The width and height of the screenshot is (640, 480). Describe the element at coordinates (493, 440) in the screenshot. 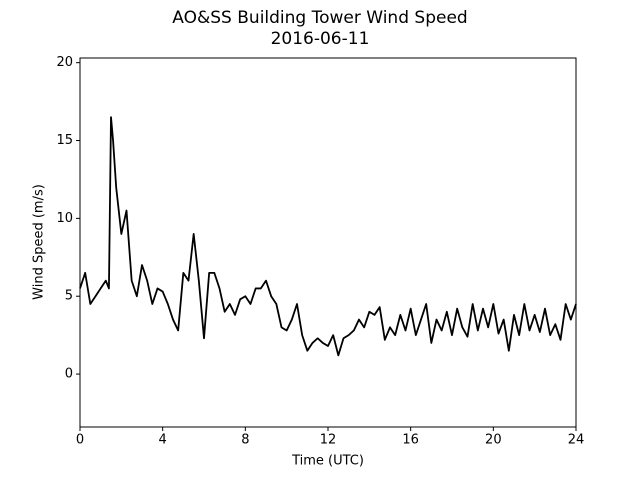

I see `x-tick-label: 20` at that location.